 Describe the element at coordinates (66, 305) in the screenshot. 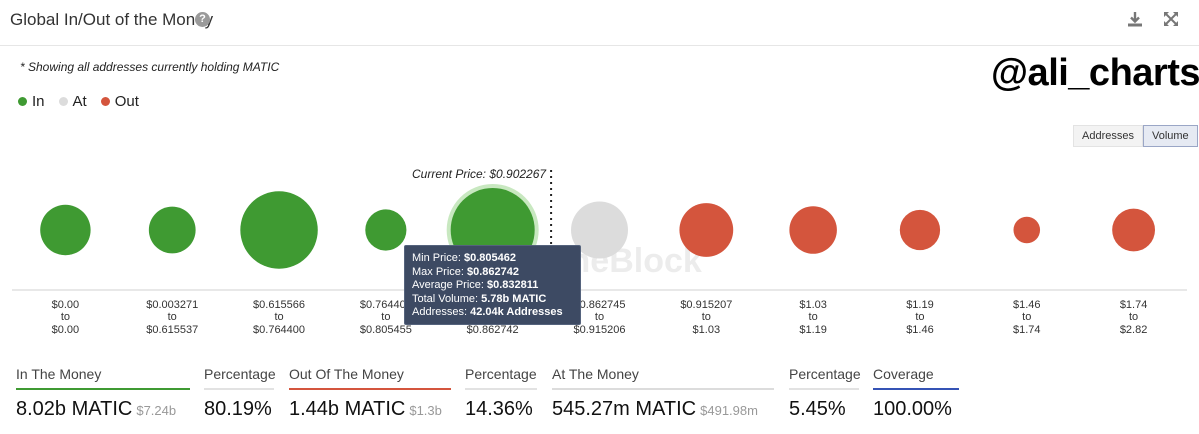

I see `tick-from-1: $0.00` at that location.